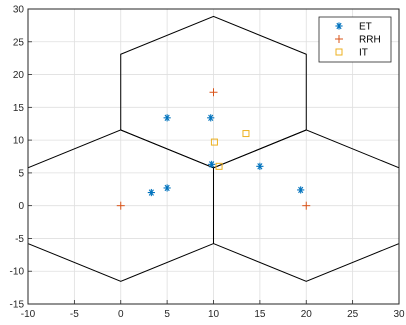  What do you see at coordinates (363, 53) in the screenshot?
I see `legend-label: IT` at bounding box center [363, 53].